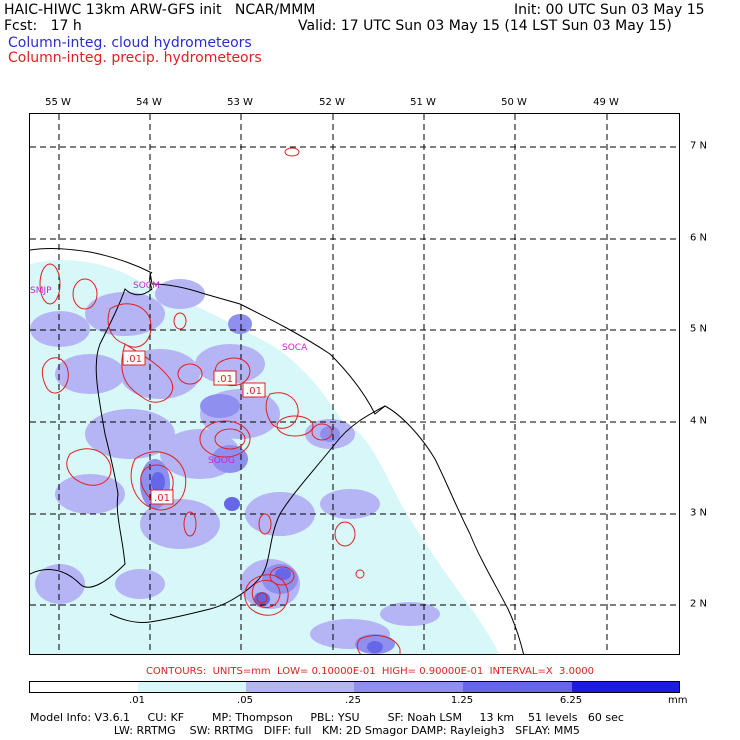 This screenshot has width=740, height=740. Describe the element at coordinates (353, 700) in the screenshot. I see `colorbar-label: .25` at that location.